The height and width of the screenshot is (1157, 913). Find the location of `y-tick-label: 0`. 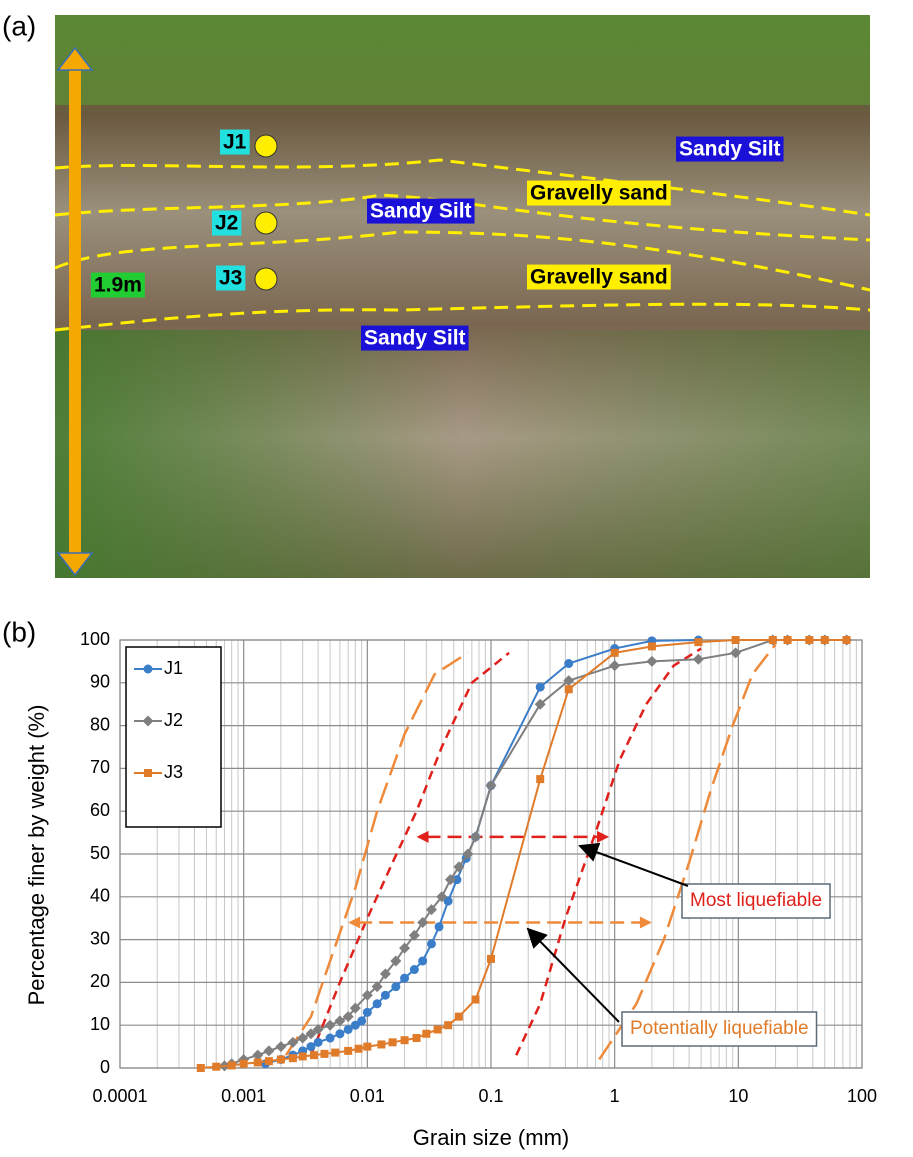

y-tick-label: 0 is located at coordinates (105, 1067).